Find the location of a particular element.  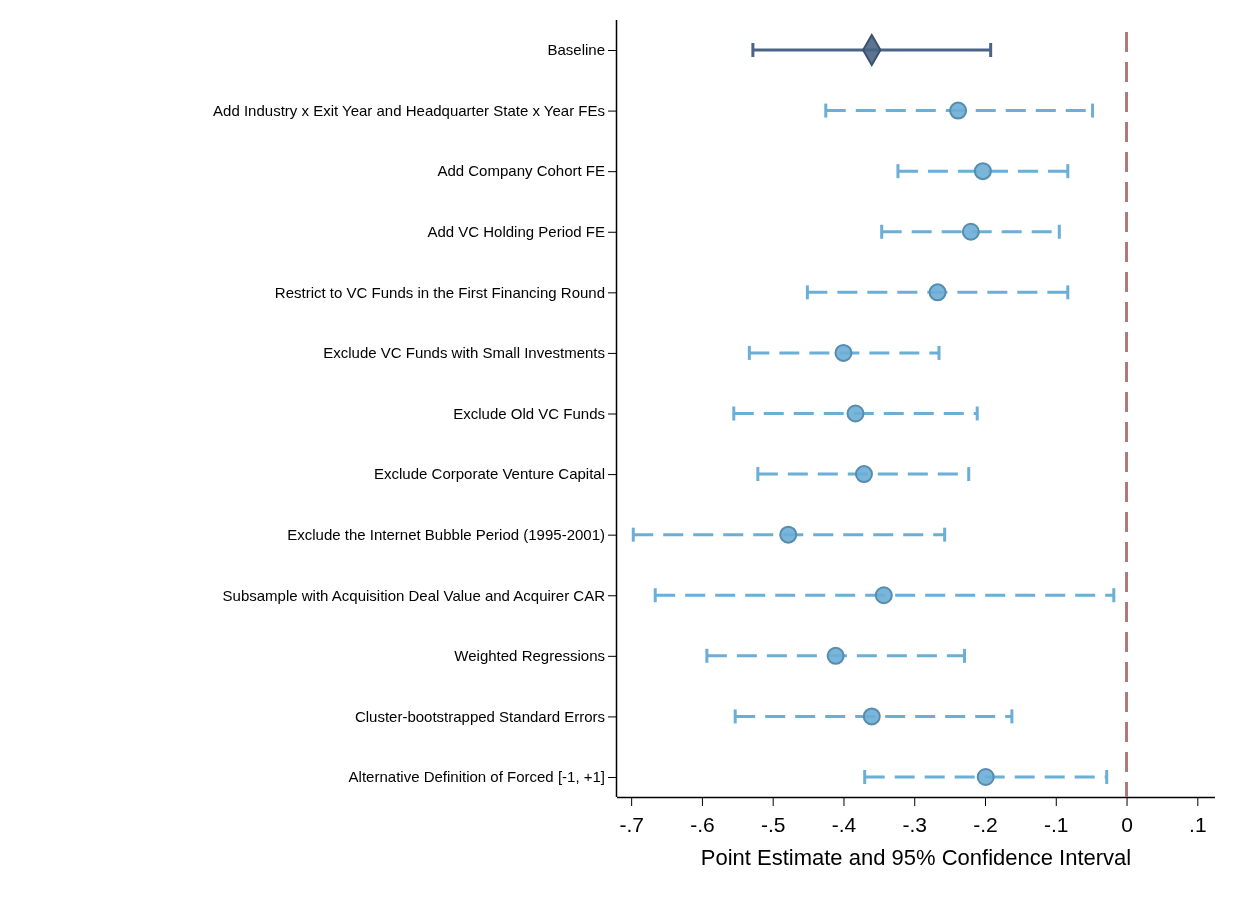

x-tick-label: -.6 is located at coordinates (702, 825).